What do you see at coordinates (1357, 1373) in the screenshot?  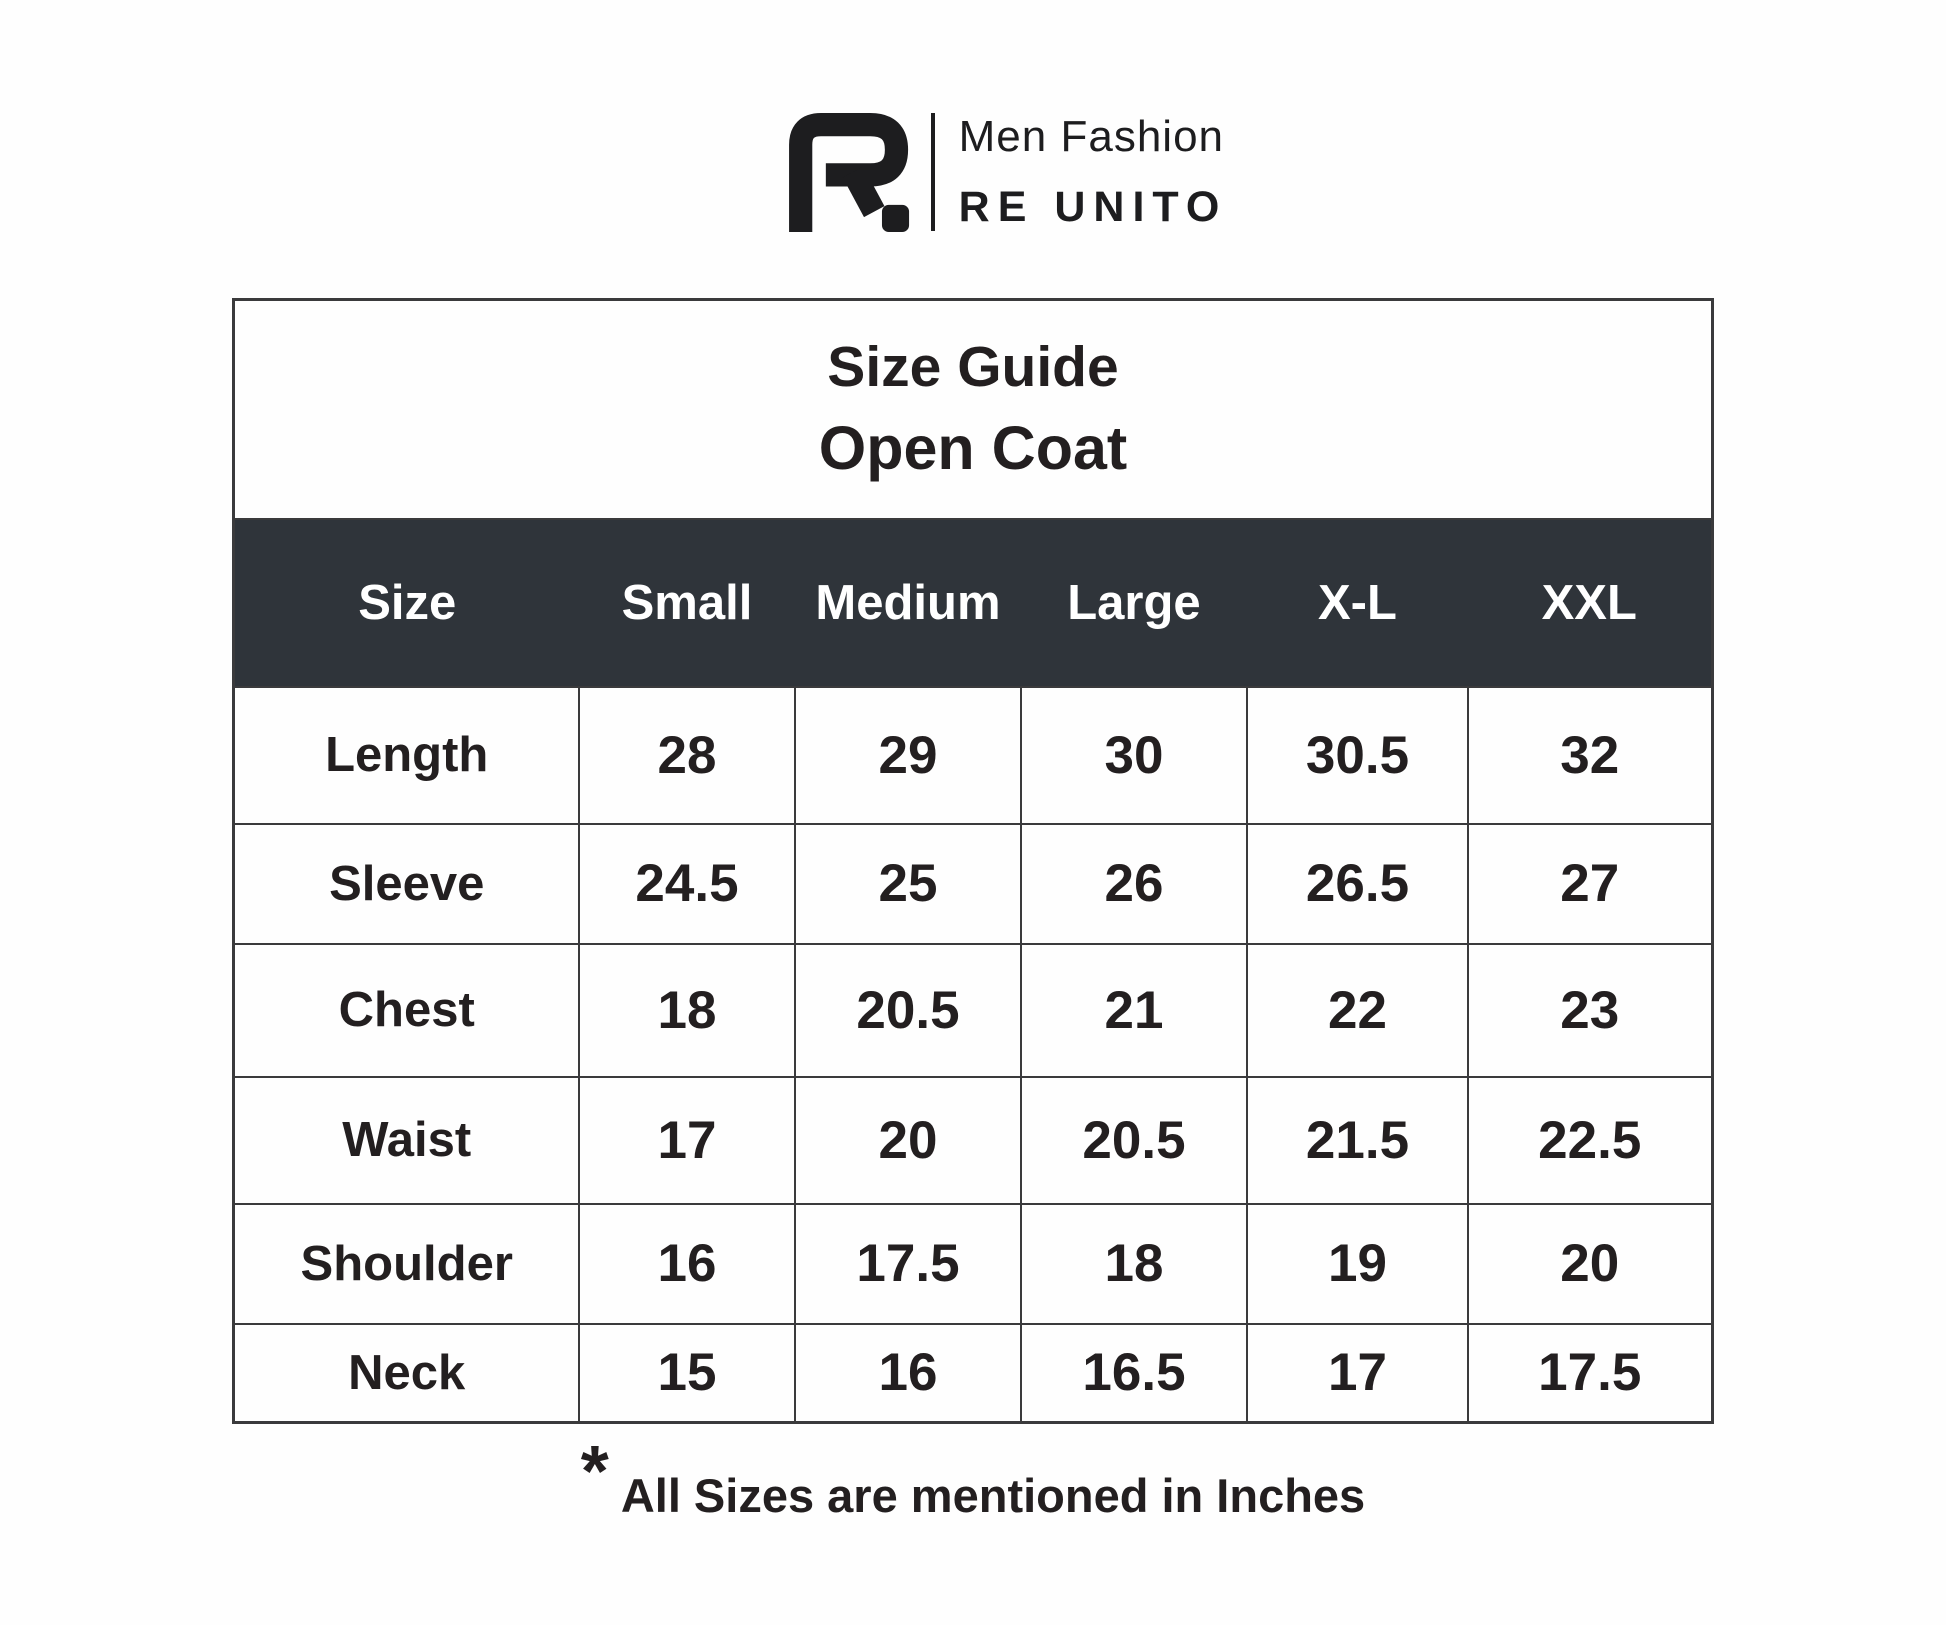 I see `neck-xl-value: 17` at bounding box center [1357, 1373].